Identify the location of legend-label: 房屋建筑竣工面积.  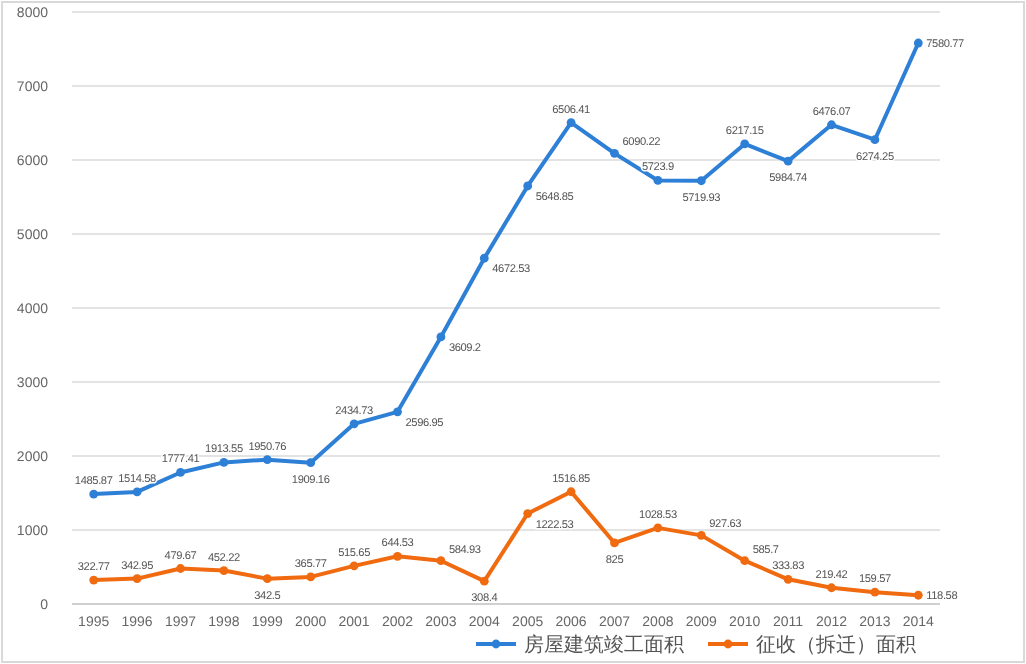
(604, 645).